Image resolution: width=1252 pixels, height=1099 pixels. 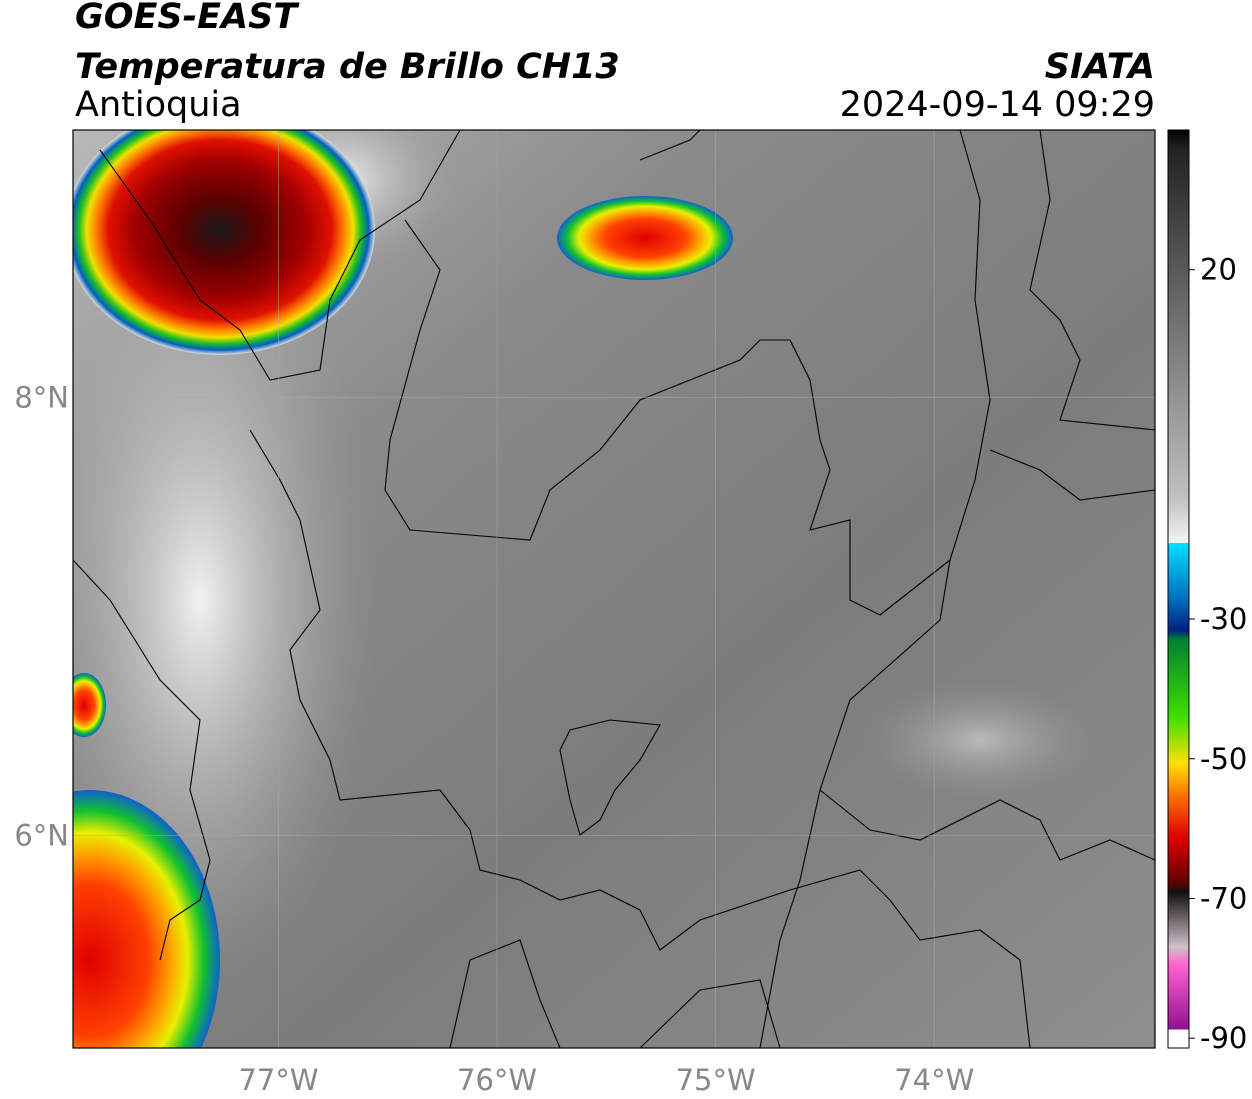 I want to click on title: GOES-EAST, so click(x=187, y=18).